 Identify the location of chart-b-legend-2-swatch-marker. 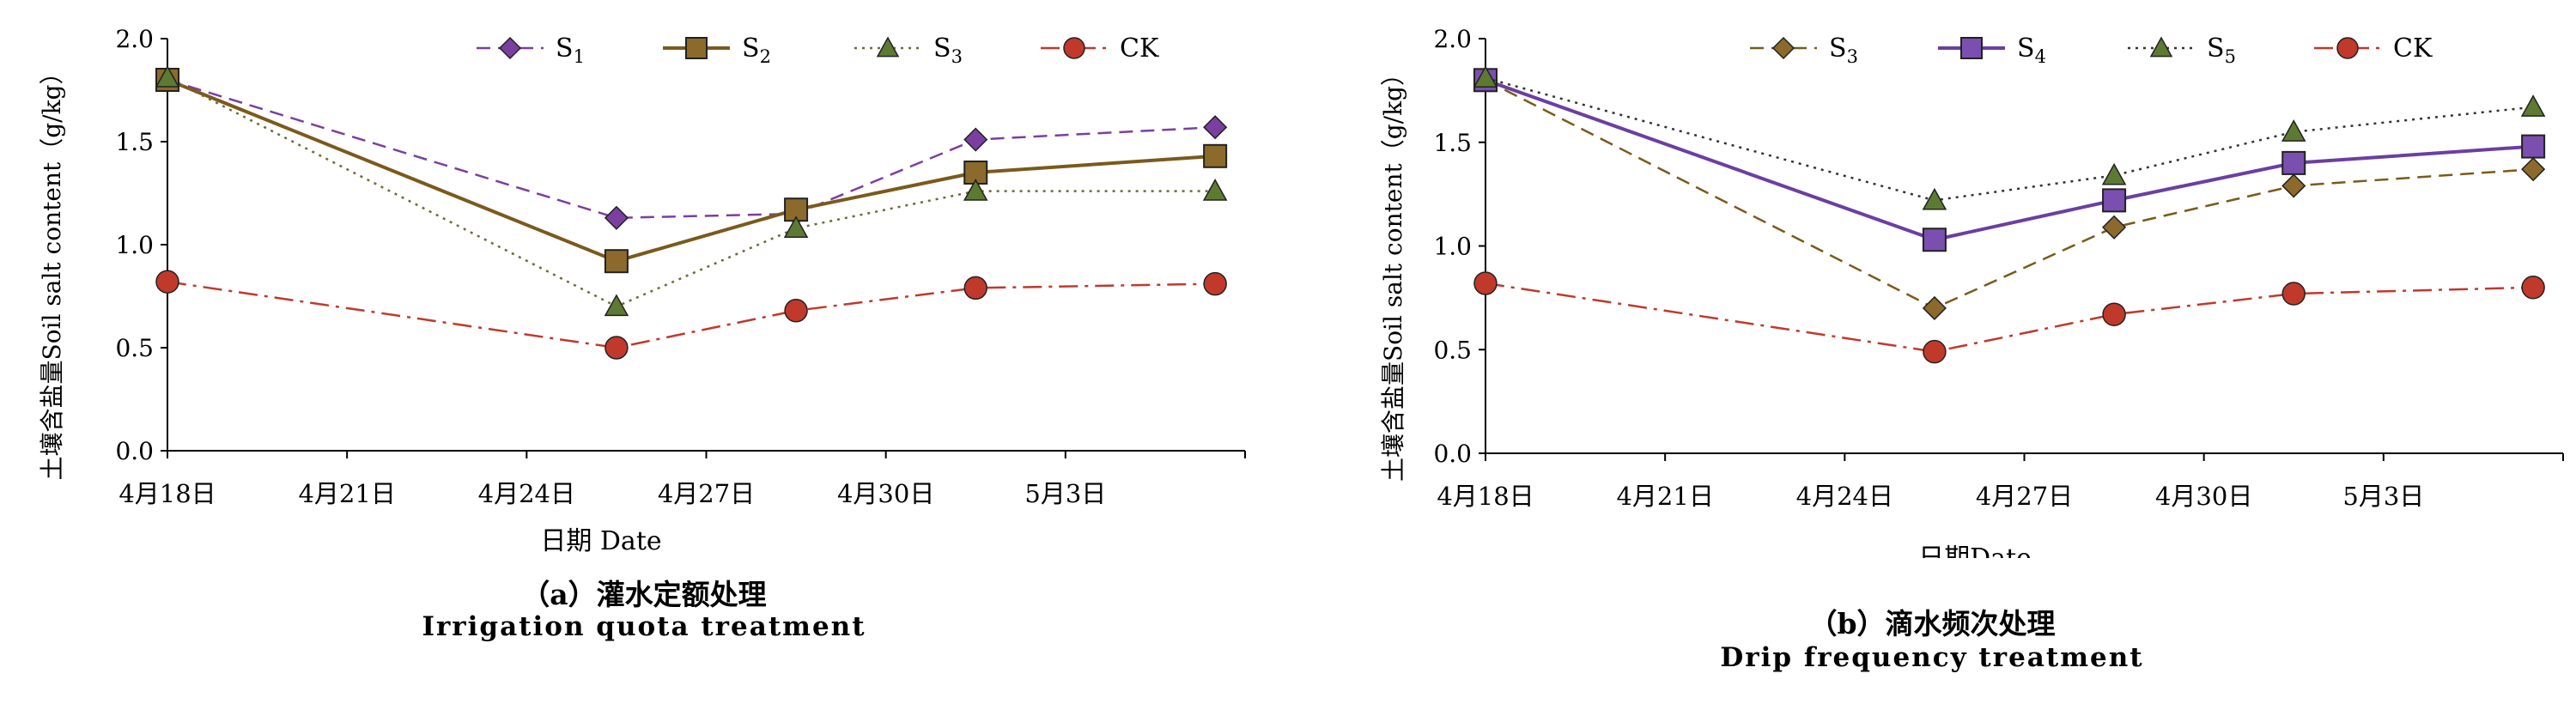
(1972, 48).